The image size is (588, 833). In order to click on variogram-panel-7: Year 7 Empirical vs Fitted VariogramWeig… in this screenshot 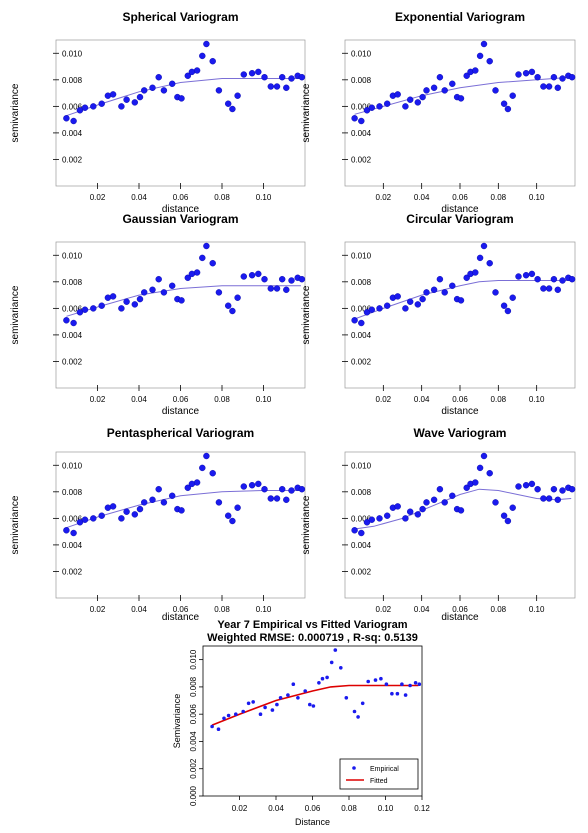, I will do `click(301, 723)`.